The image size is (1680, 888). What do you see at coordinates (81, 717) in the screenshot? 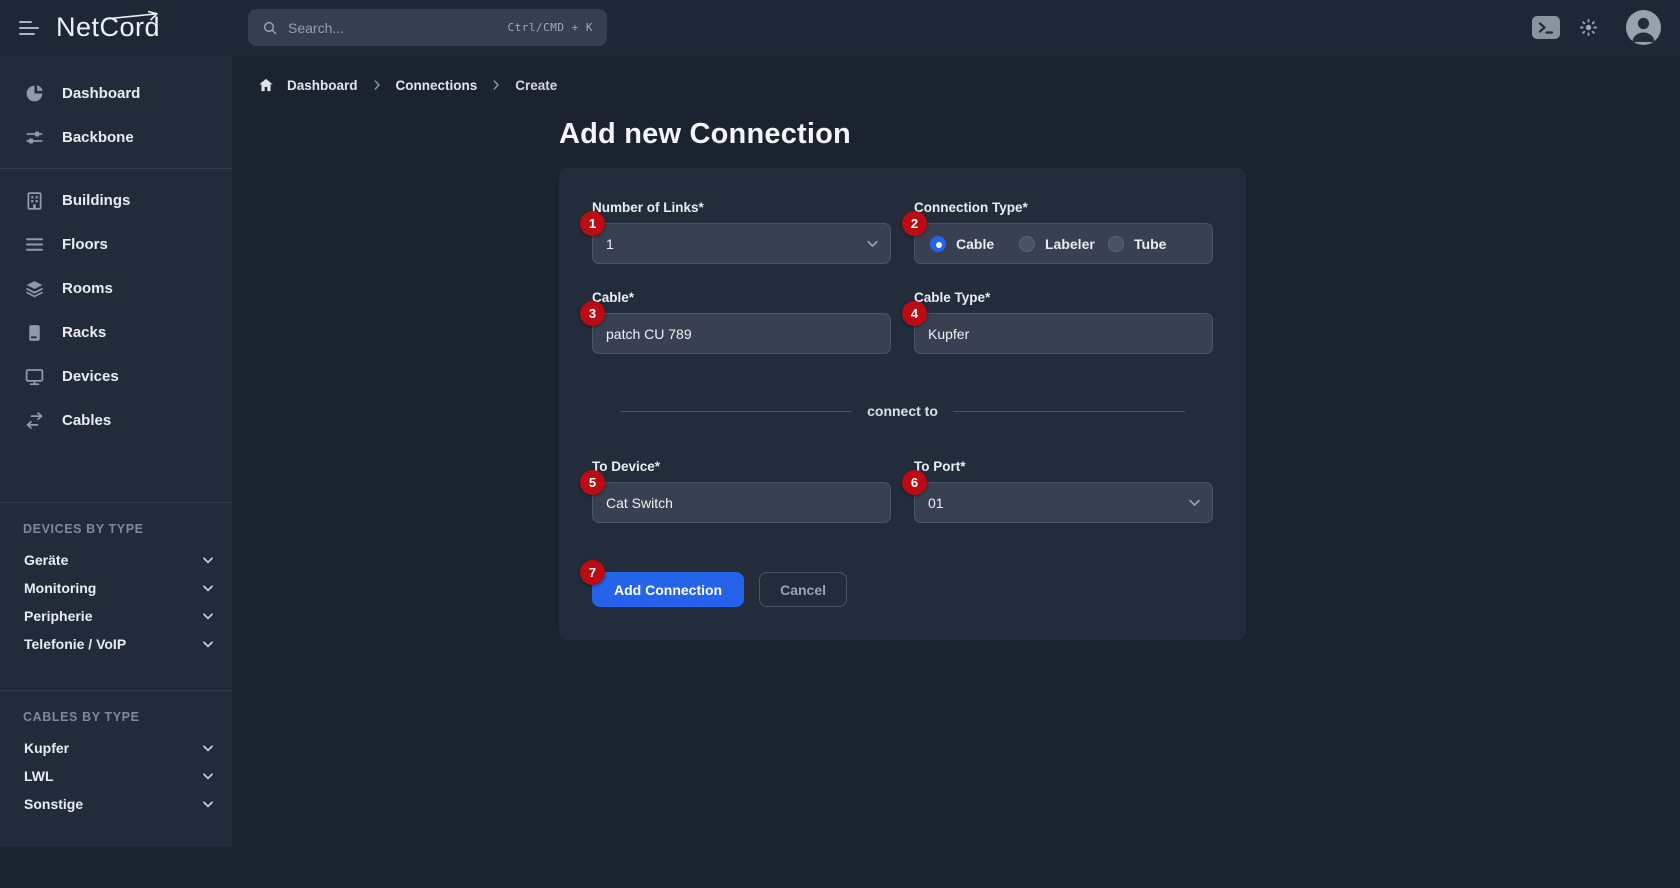
I see `sidebar-section-cables-by-type: CABLES BY TYPE` at bounding box center [81, 717].